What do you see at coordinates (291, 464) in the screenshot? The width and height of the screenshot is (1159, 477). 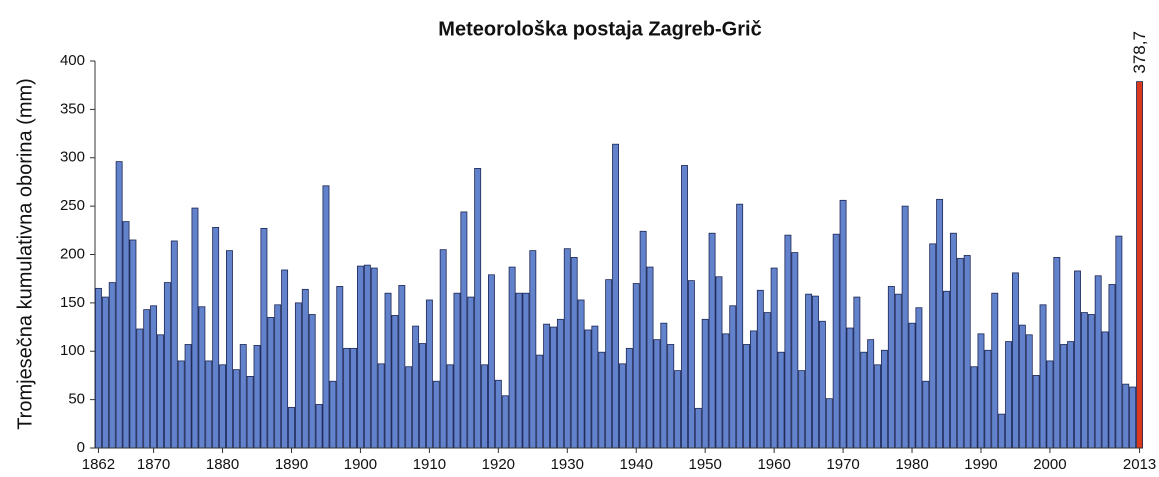 I see `x-tick-label: 1890` at bounding box center [291, 464].